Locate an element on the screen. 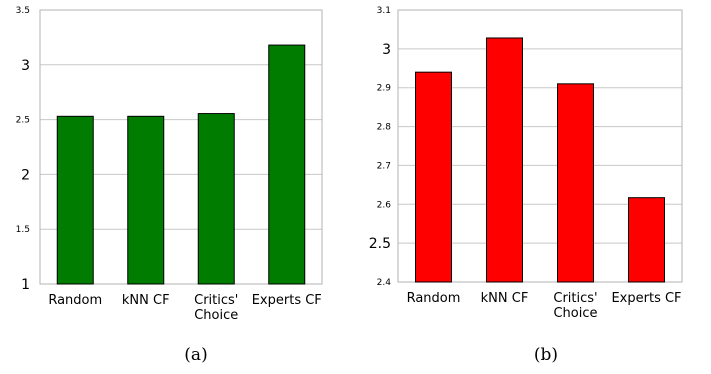 Image resolution: width=711 pixels, height=374 pixels. y-tick-label: 1 is located at coordinates (25, 285).